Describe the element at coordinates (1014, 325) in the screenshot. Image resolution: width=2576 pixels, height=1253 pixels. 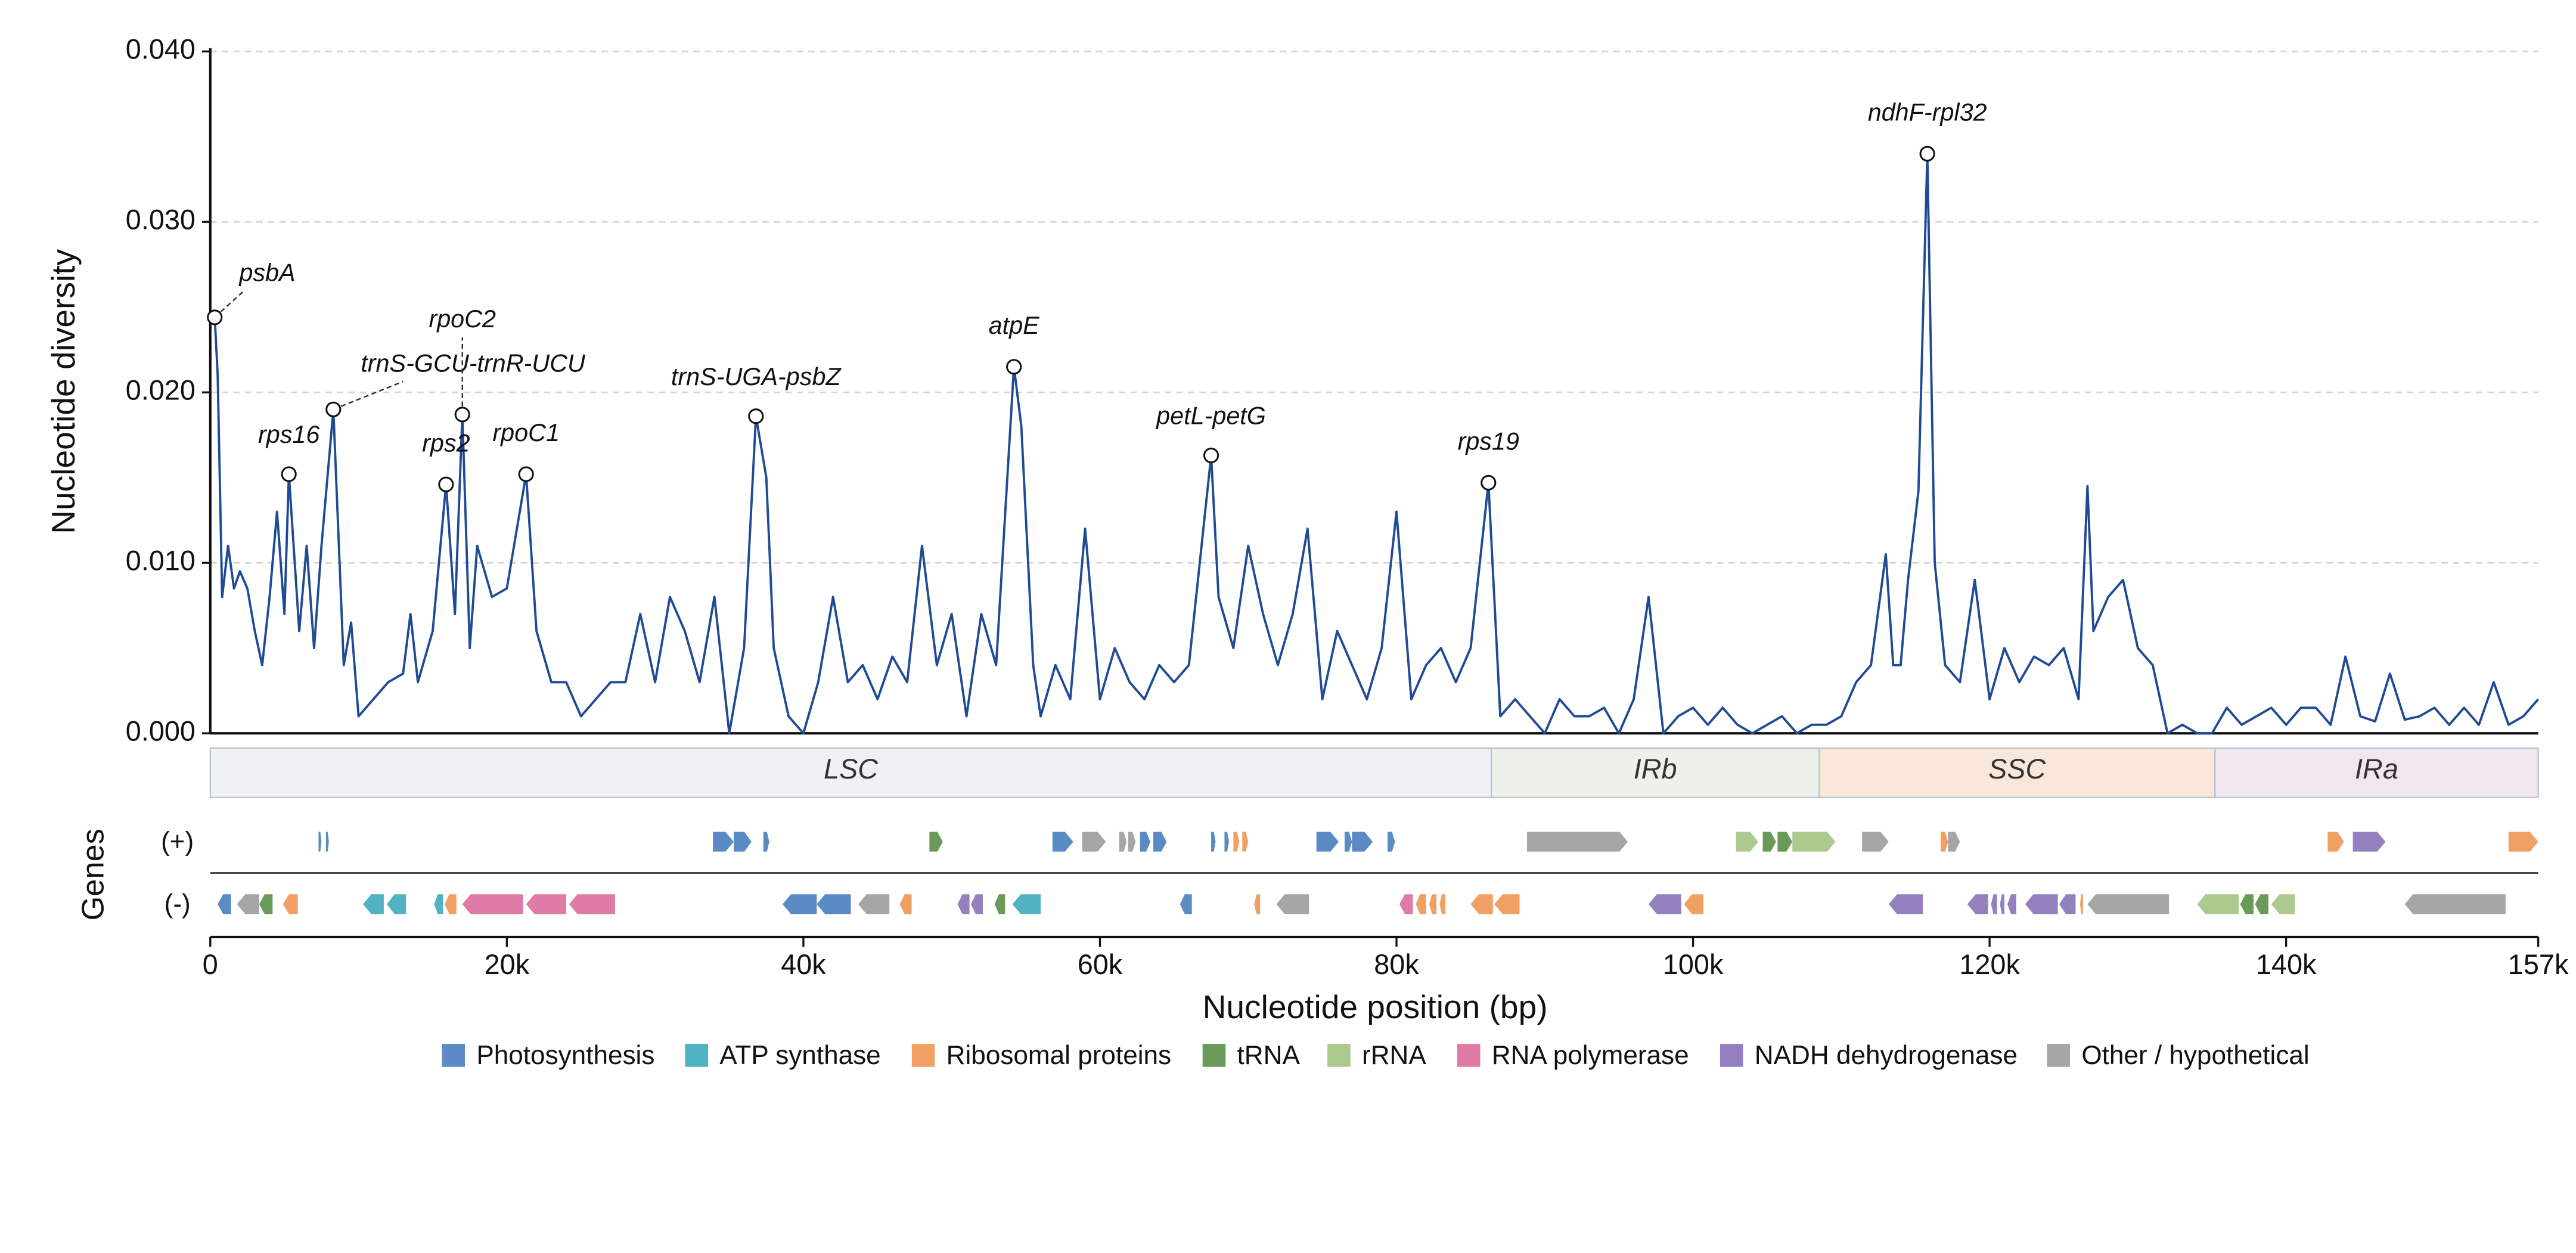
I see `annotation: atpE` at that location.